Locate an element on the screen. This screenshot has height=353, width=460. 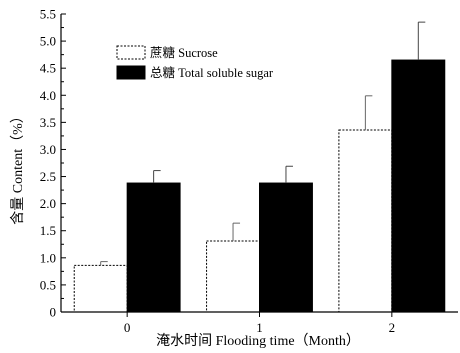
y-tick-label: 5.0 is located at coordinates (48, 41).